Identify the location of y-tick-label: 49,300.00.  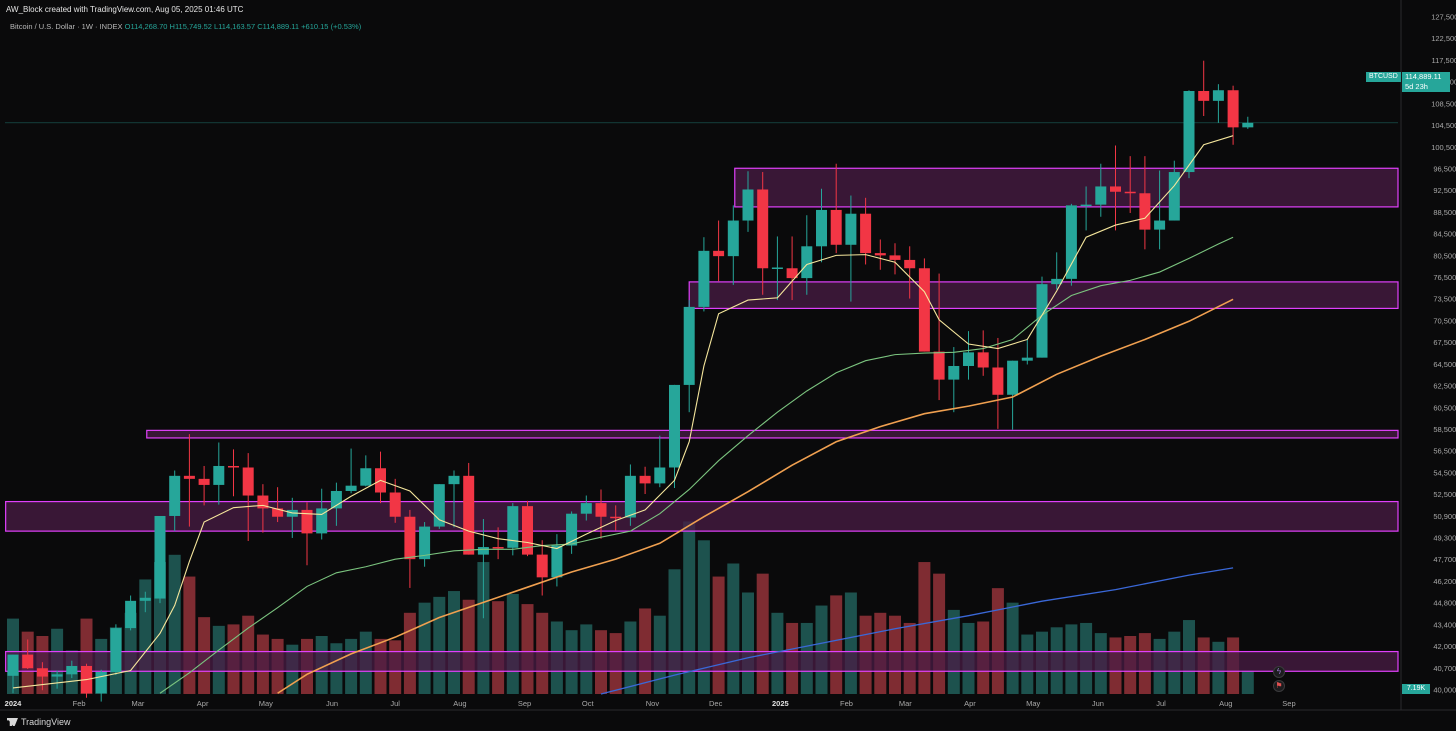
(1444, 538).